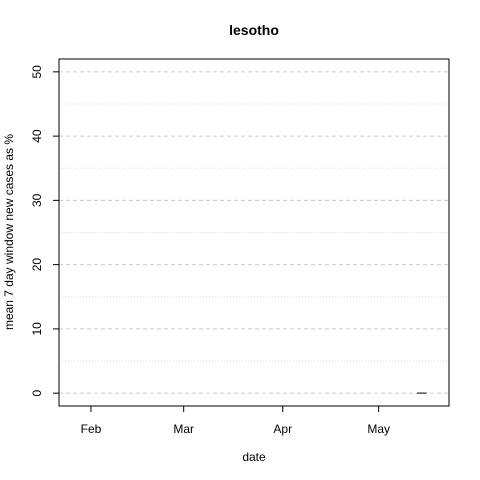 This screenshot has height=480, width=480. I want to click on y-tick-label: 0, so click(37, 392).